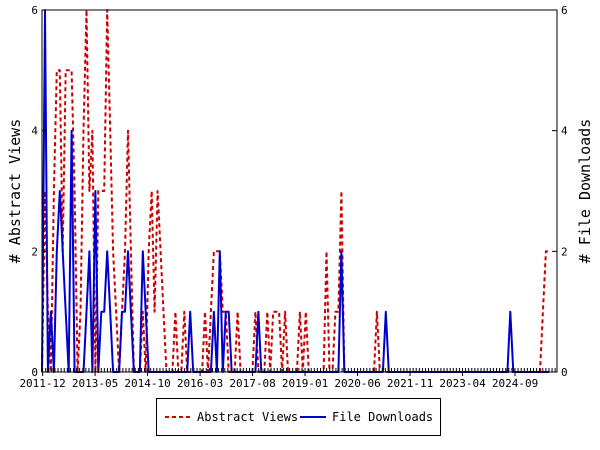 Image resolution: width=600 pixels, height=450 pixels. I want to click on x-tick-label: 2021-11, so click(410, 383).